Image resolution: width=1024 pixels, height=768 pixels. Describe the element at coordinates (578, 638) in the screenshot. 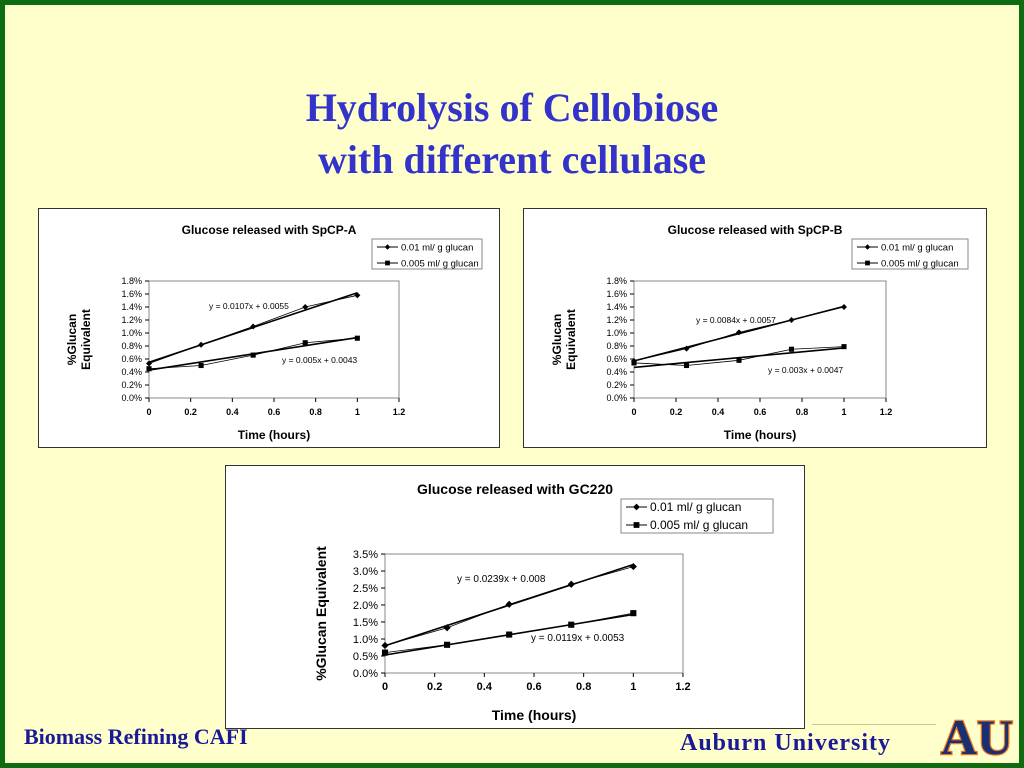

I see `trendline-equation: y = 0.0119x + 0.0053` at that location.